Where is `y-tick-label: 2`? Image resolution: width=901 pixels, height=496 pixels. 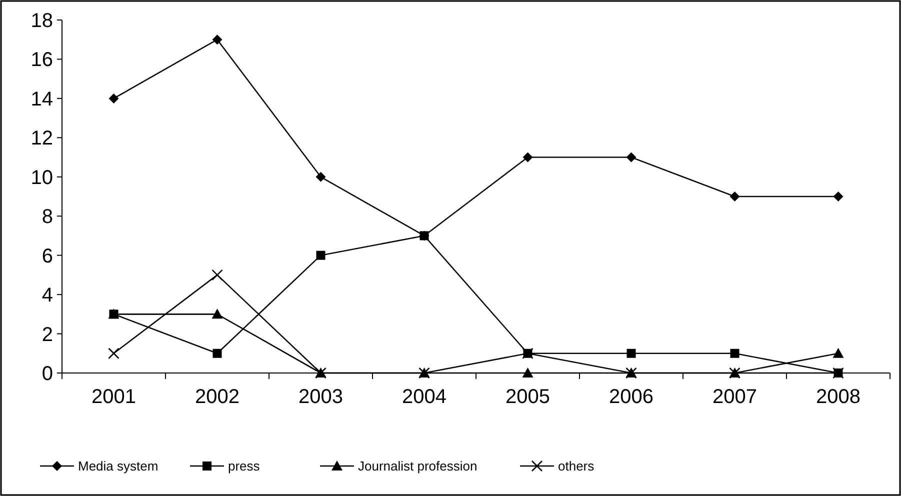
y-tick-label: 2 is located at coordinates (47, 335).